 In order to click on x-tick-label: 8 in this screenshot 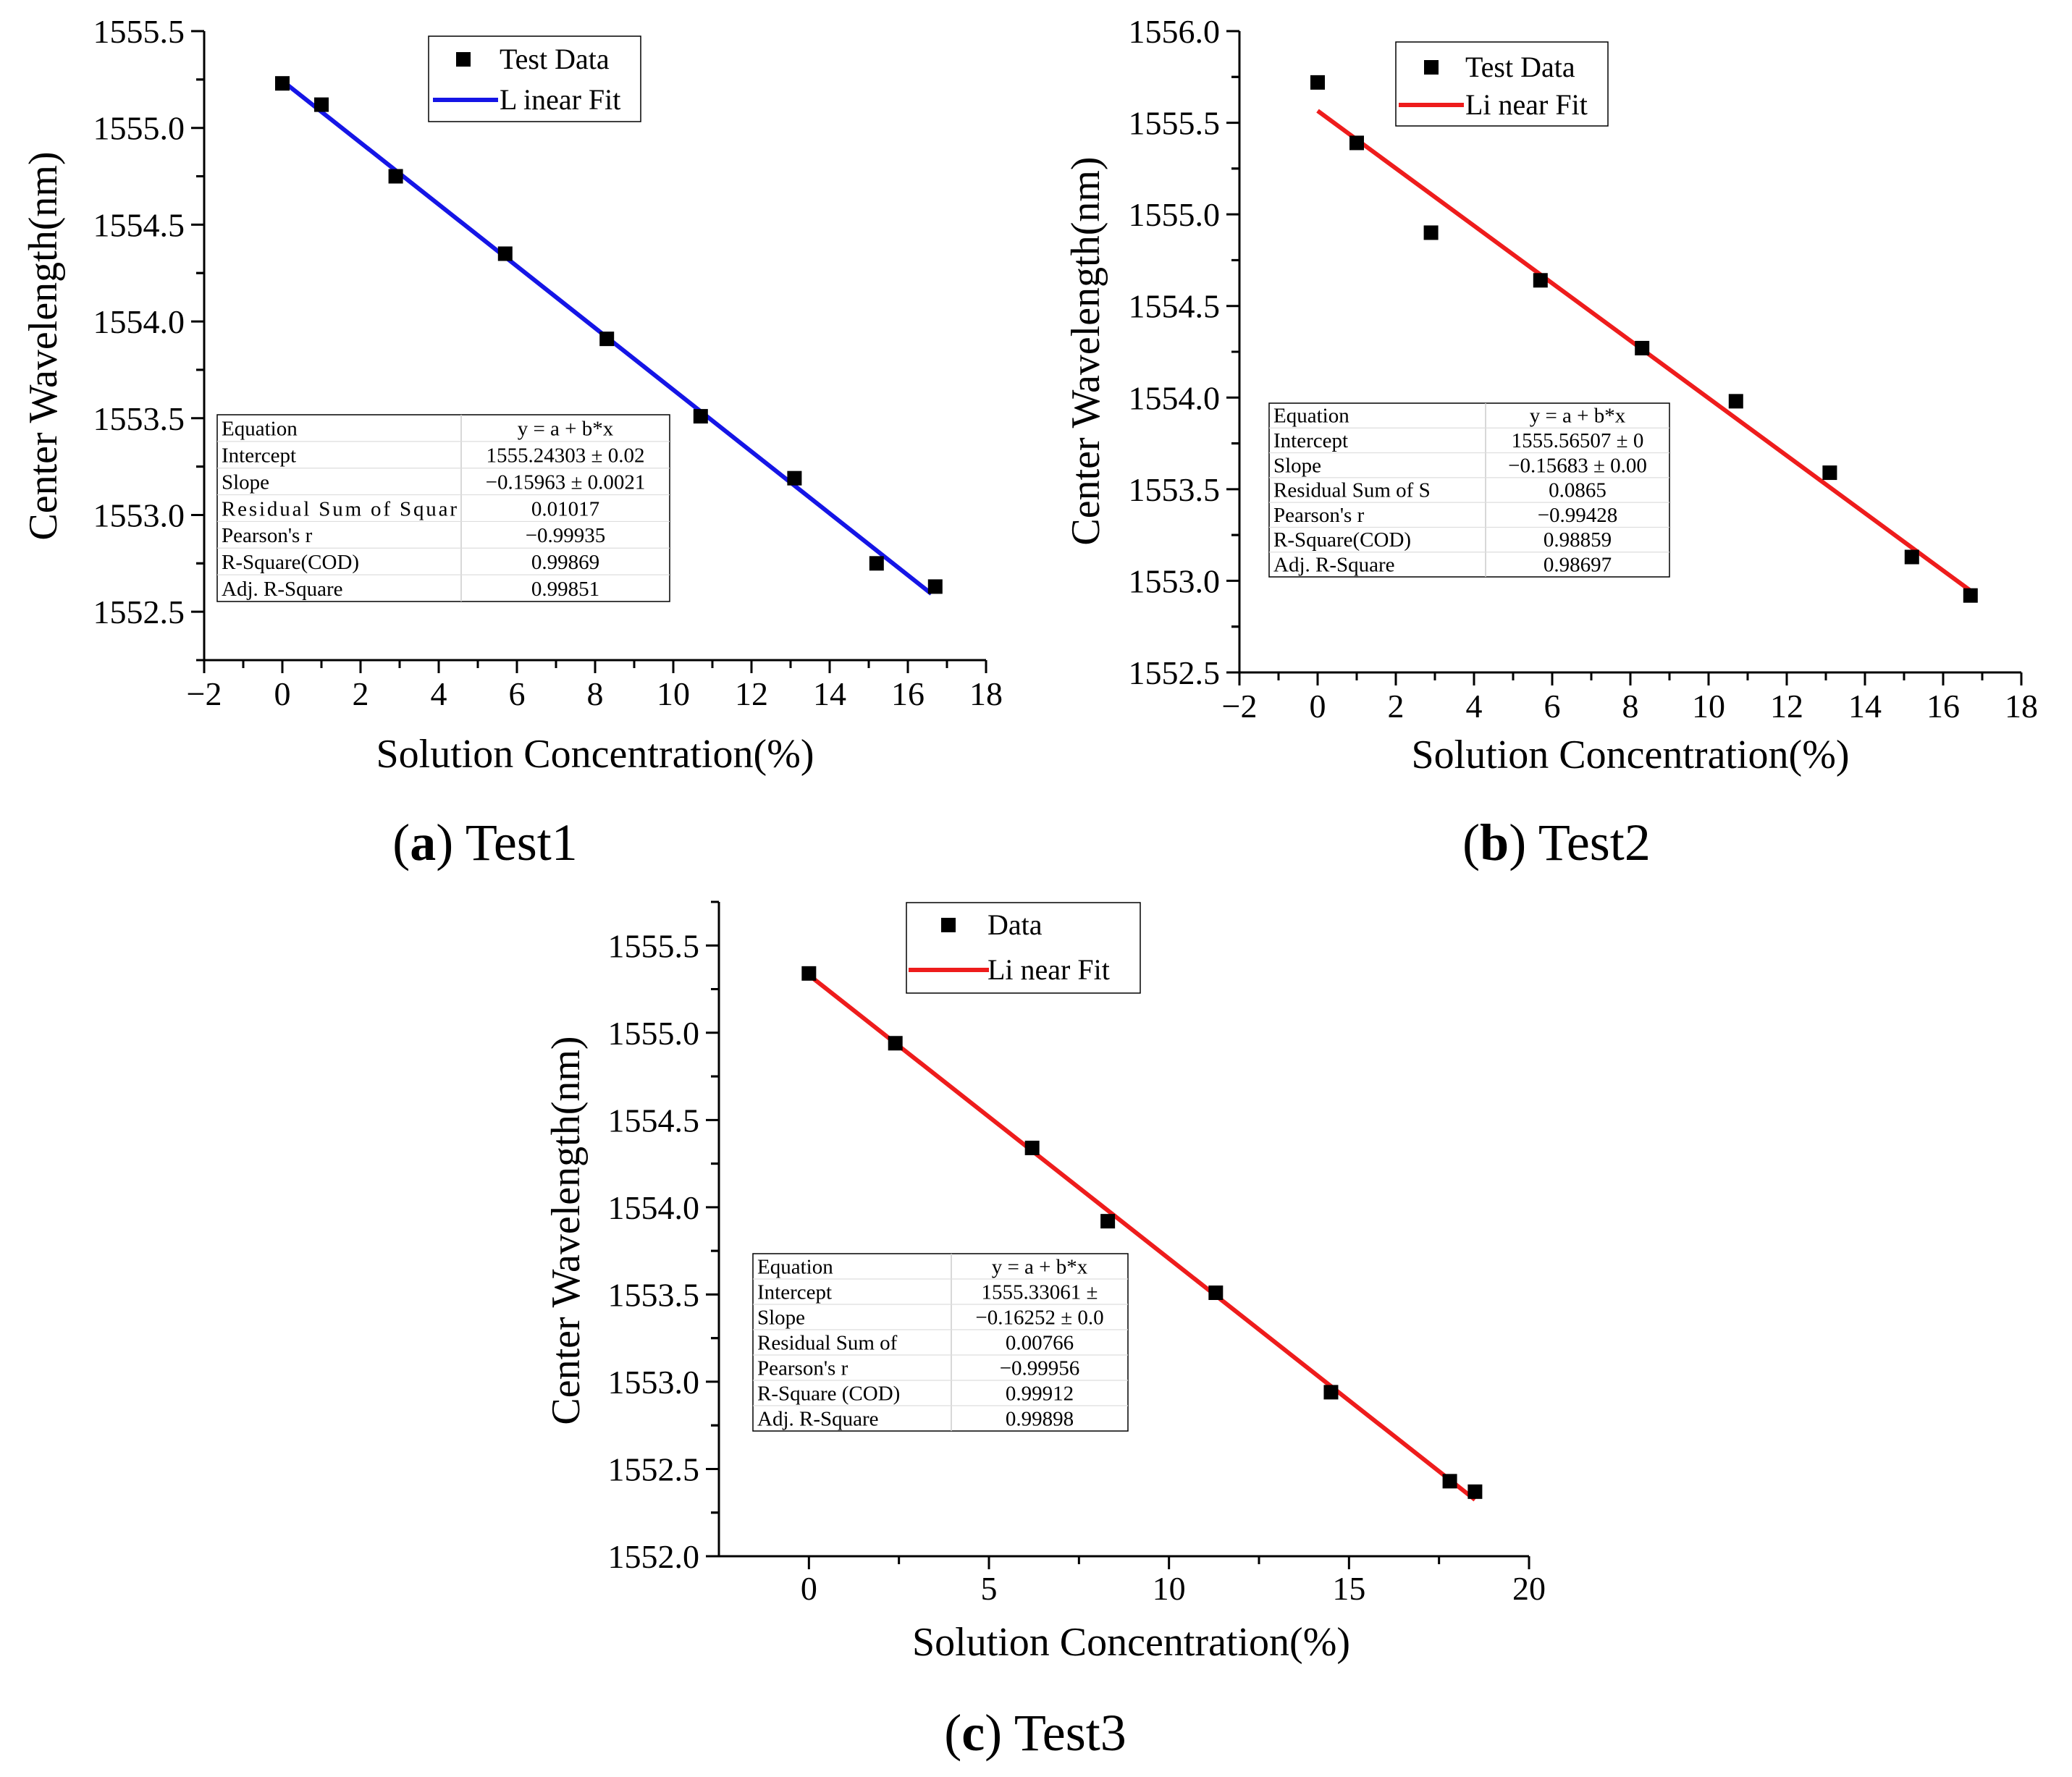, I will do `click(595, 693)`.